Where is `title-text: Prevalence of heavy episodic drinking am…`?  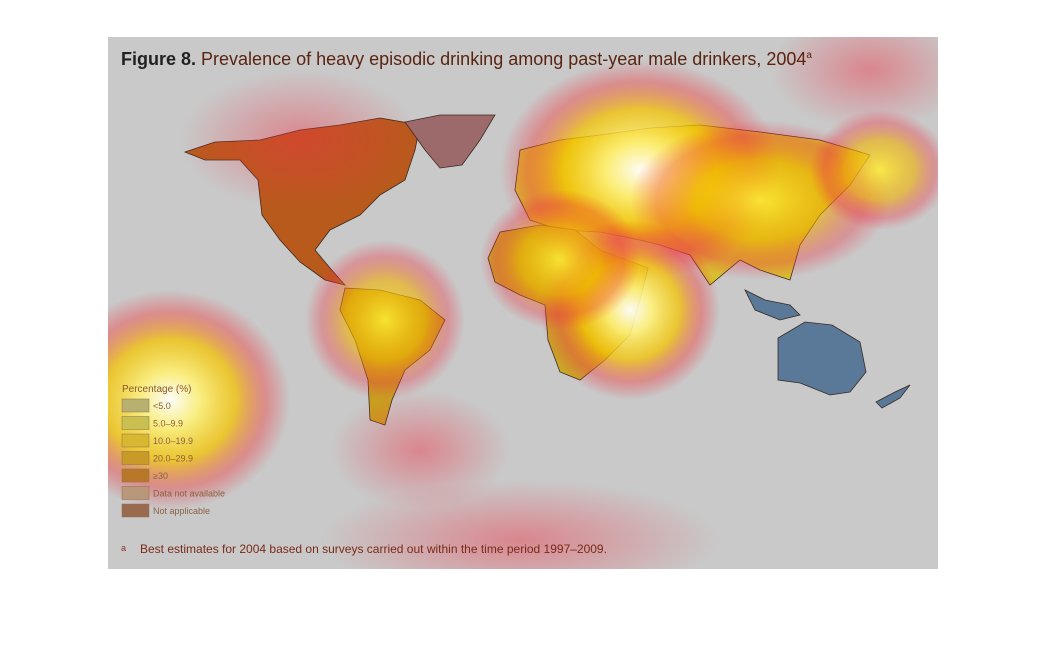 title-text: Prevalence of heavy episodic drinking am… is located at coordinates (503, 59).